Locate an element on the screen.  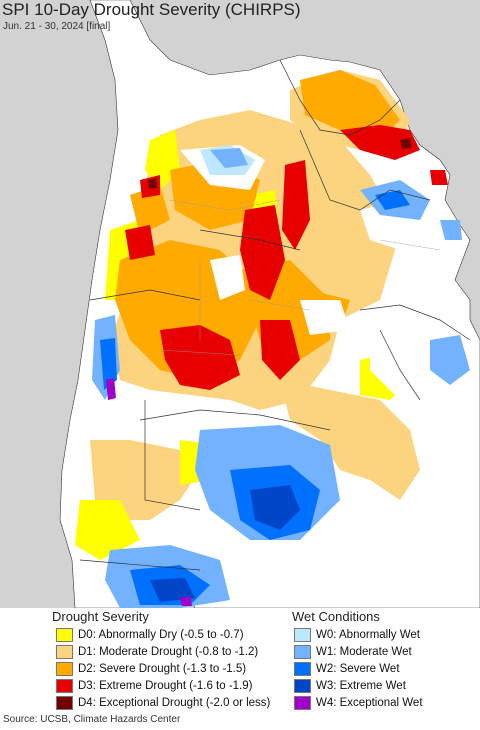
legend-swatch-w1 is located at coordinates (302, 651).